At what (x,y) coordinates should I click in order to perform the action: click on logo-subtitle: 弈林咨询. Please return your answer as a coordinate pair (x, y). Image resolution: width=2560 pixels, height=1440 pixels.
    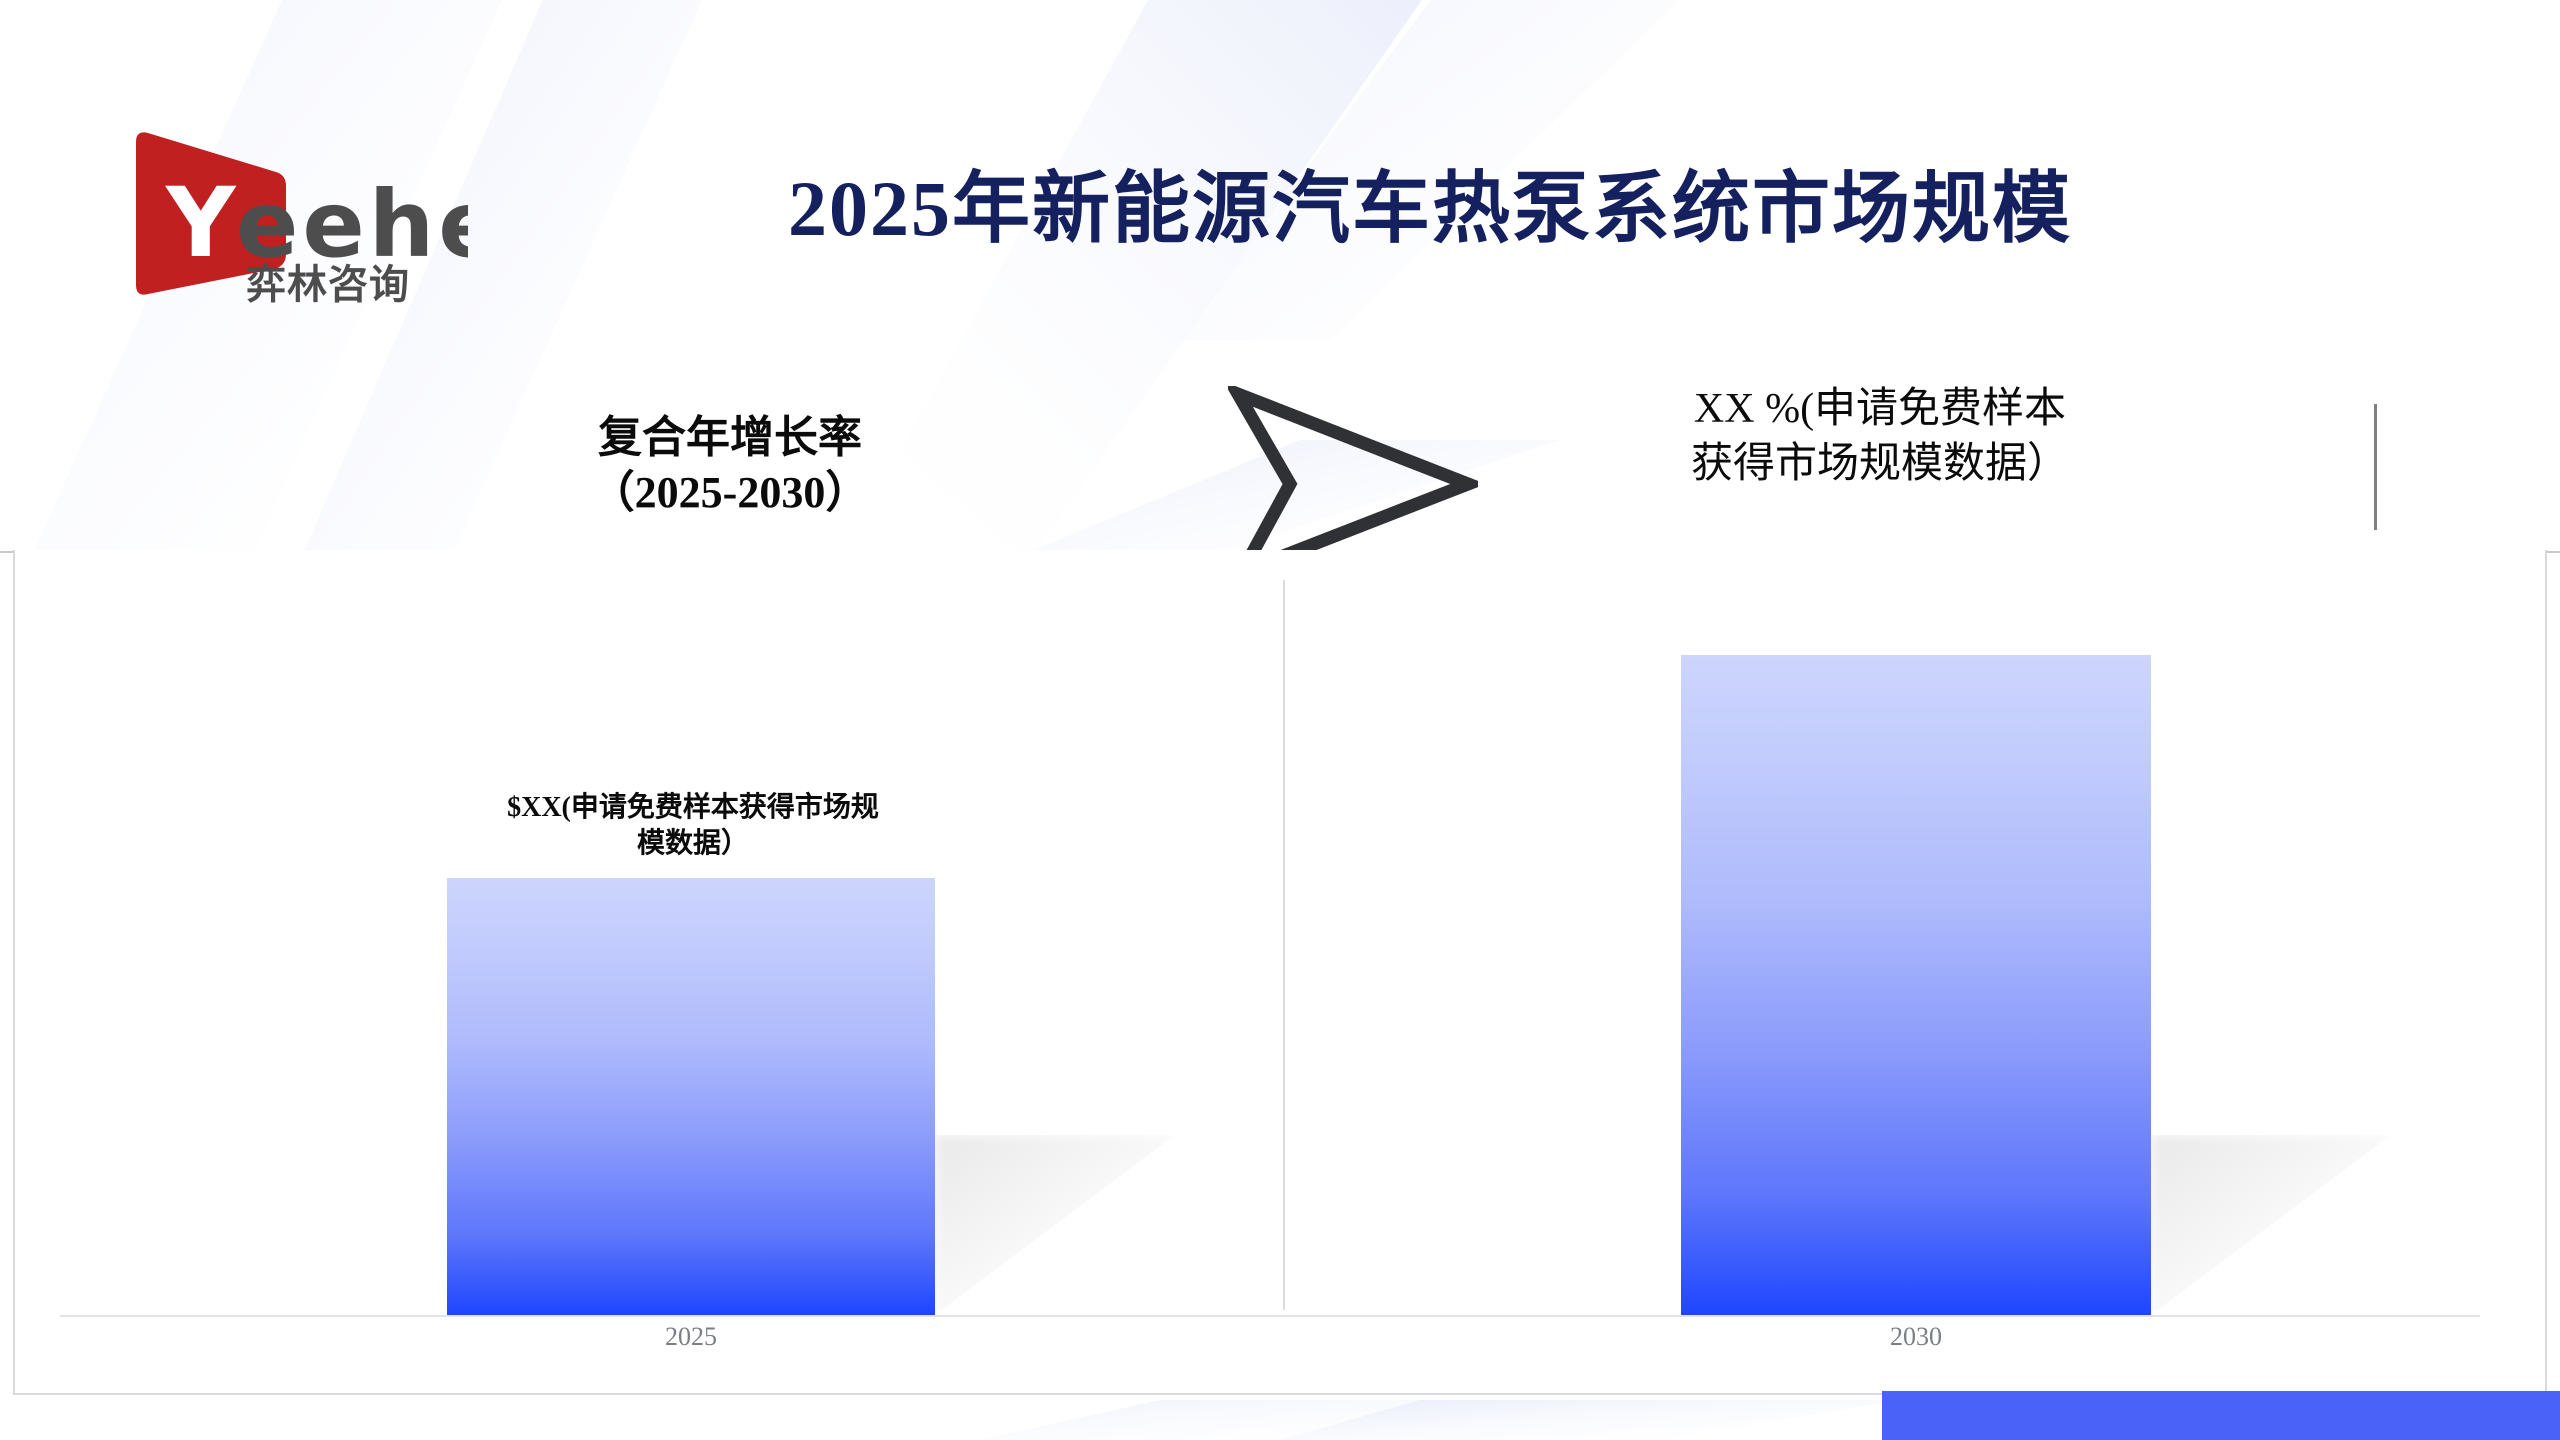
    Looking at the image, I should click on (328, 284).